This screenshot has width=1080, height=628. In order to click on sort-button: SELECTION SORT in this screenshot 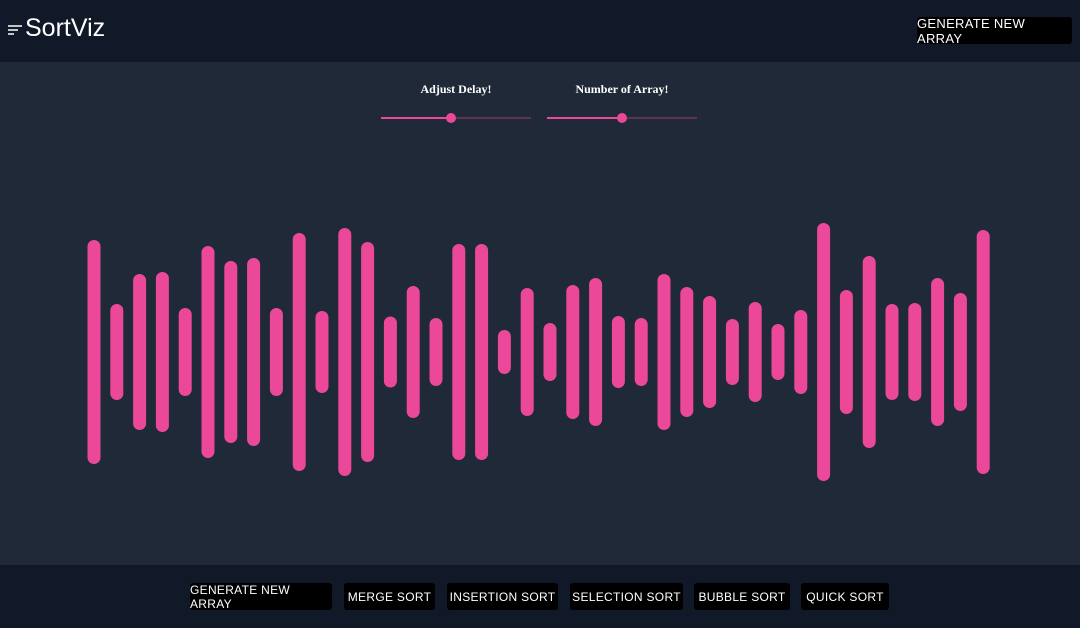, I will do `click(626, 596)`.